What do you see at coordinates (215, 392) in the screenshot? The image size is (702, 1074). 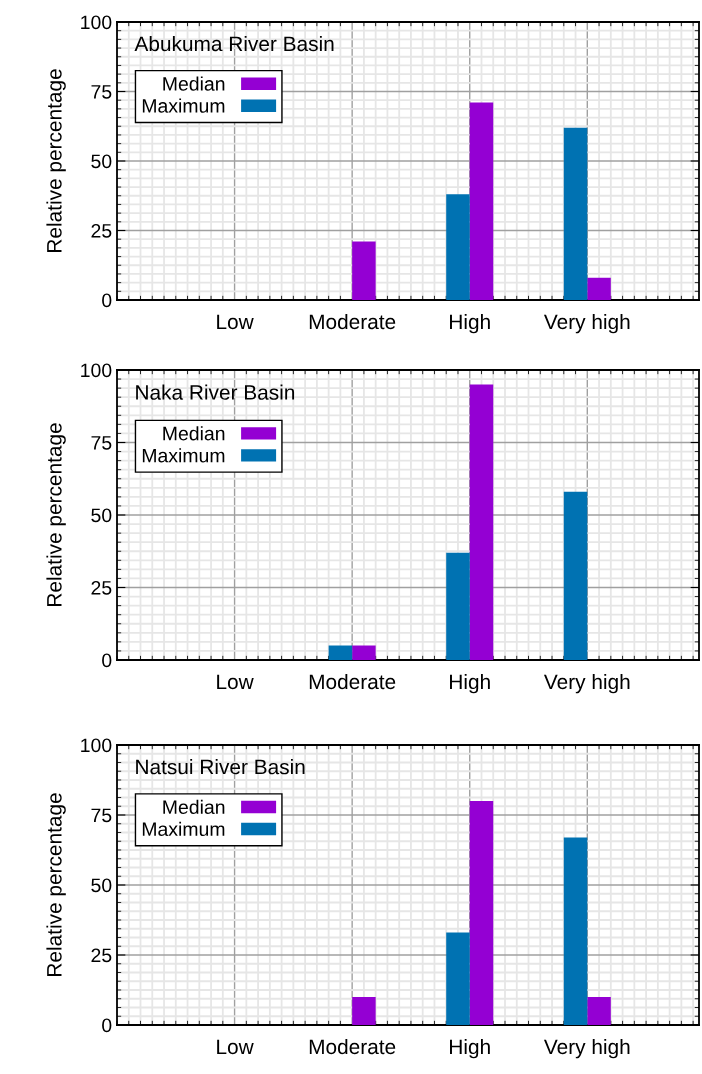 I see `text: Naka River Basin` at bounding box center [215, 392].